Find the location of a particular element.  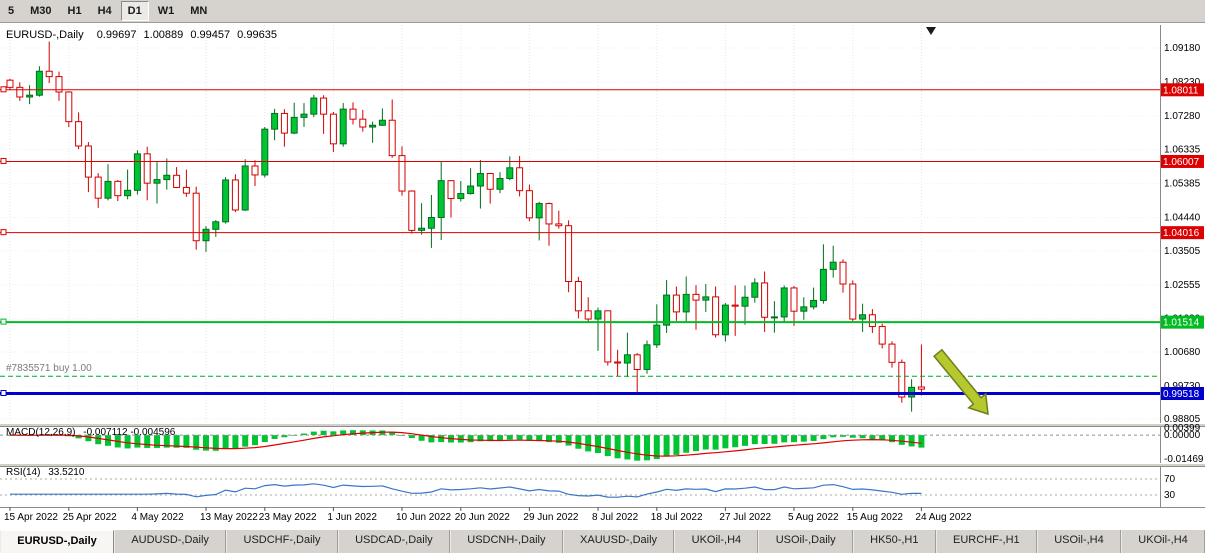

svg-text: 20 Jun 2022 is located at coordinates (482, 517).